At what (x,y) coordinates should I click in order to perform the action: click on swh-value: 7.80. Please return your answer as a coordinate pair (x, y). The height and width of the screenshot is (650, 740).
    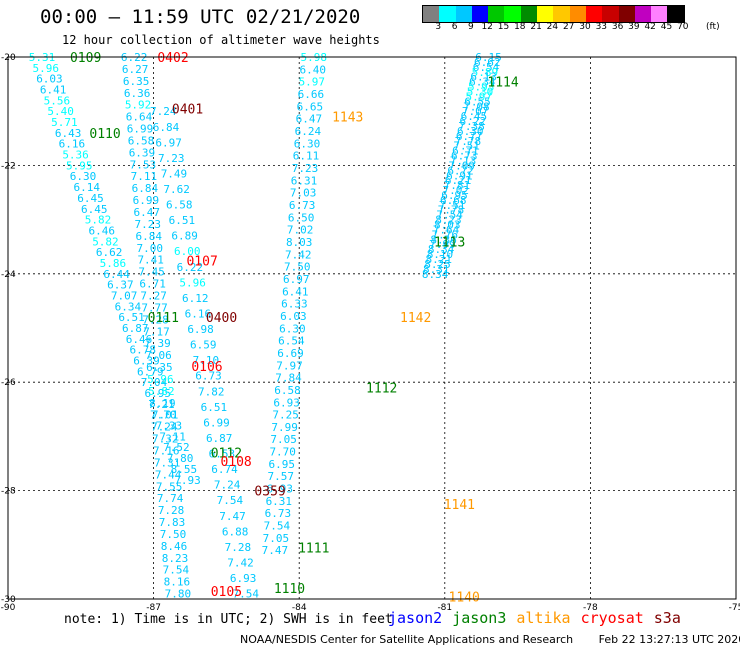
    Looking at the image, I should click on (178, 594).